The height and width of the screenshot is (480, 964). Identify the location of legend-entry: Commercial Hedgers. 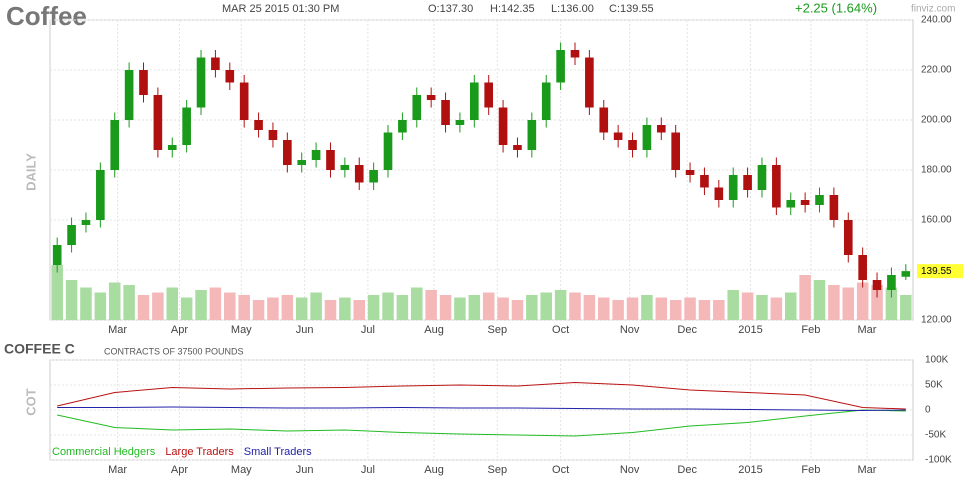
(104, 452).